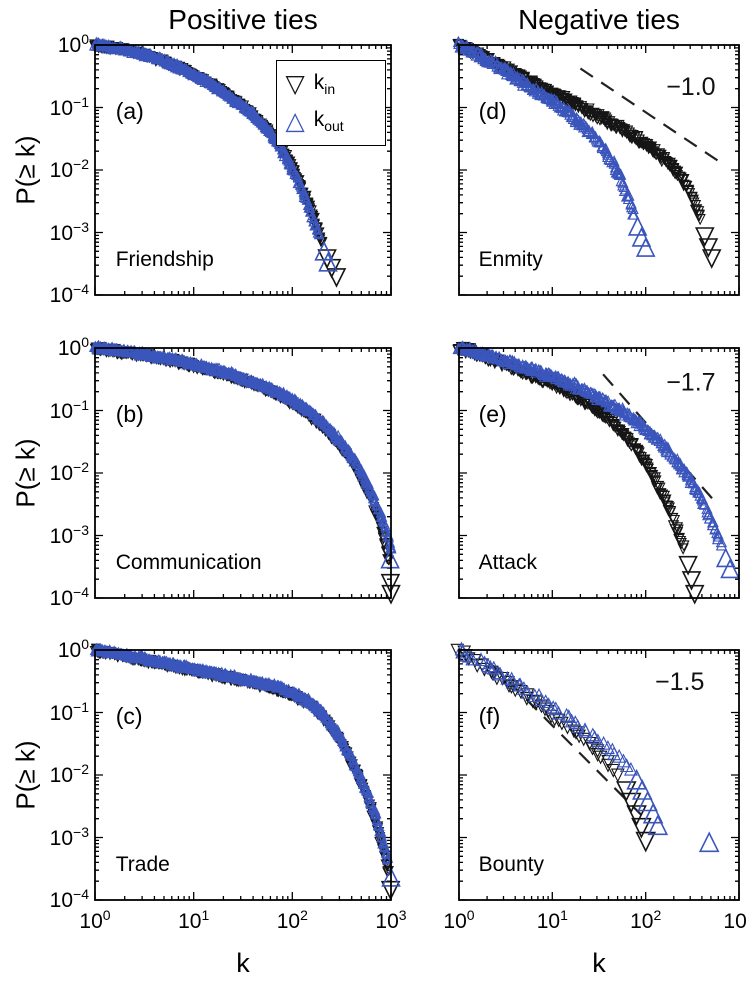  Describe the element at coordinates (690, 87) in the screenshot. I see `slope-label: −1.0` at that location.